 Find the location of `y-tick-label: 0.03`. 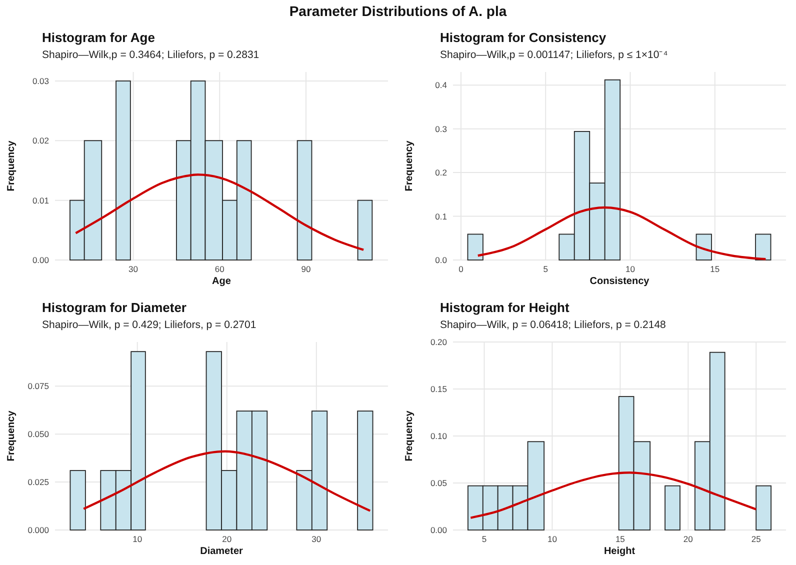

y-tick-label: 0.03 is located at coordinates (41, 81).